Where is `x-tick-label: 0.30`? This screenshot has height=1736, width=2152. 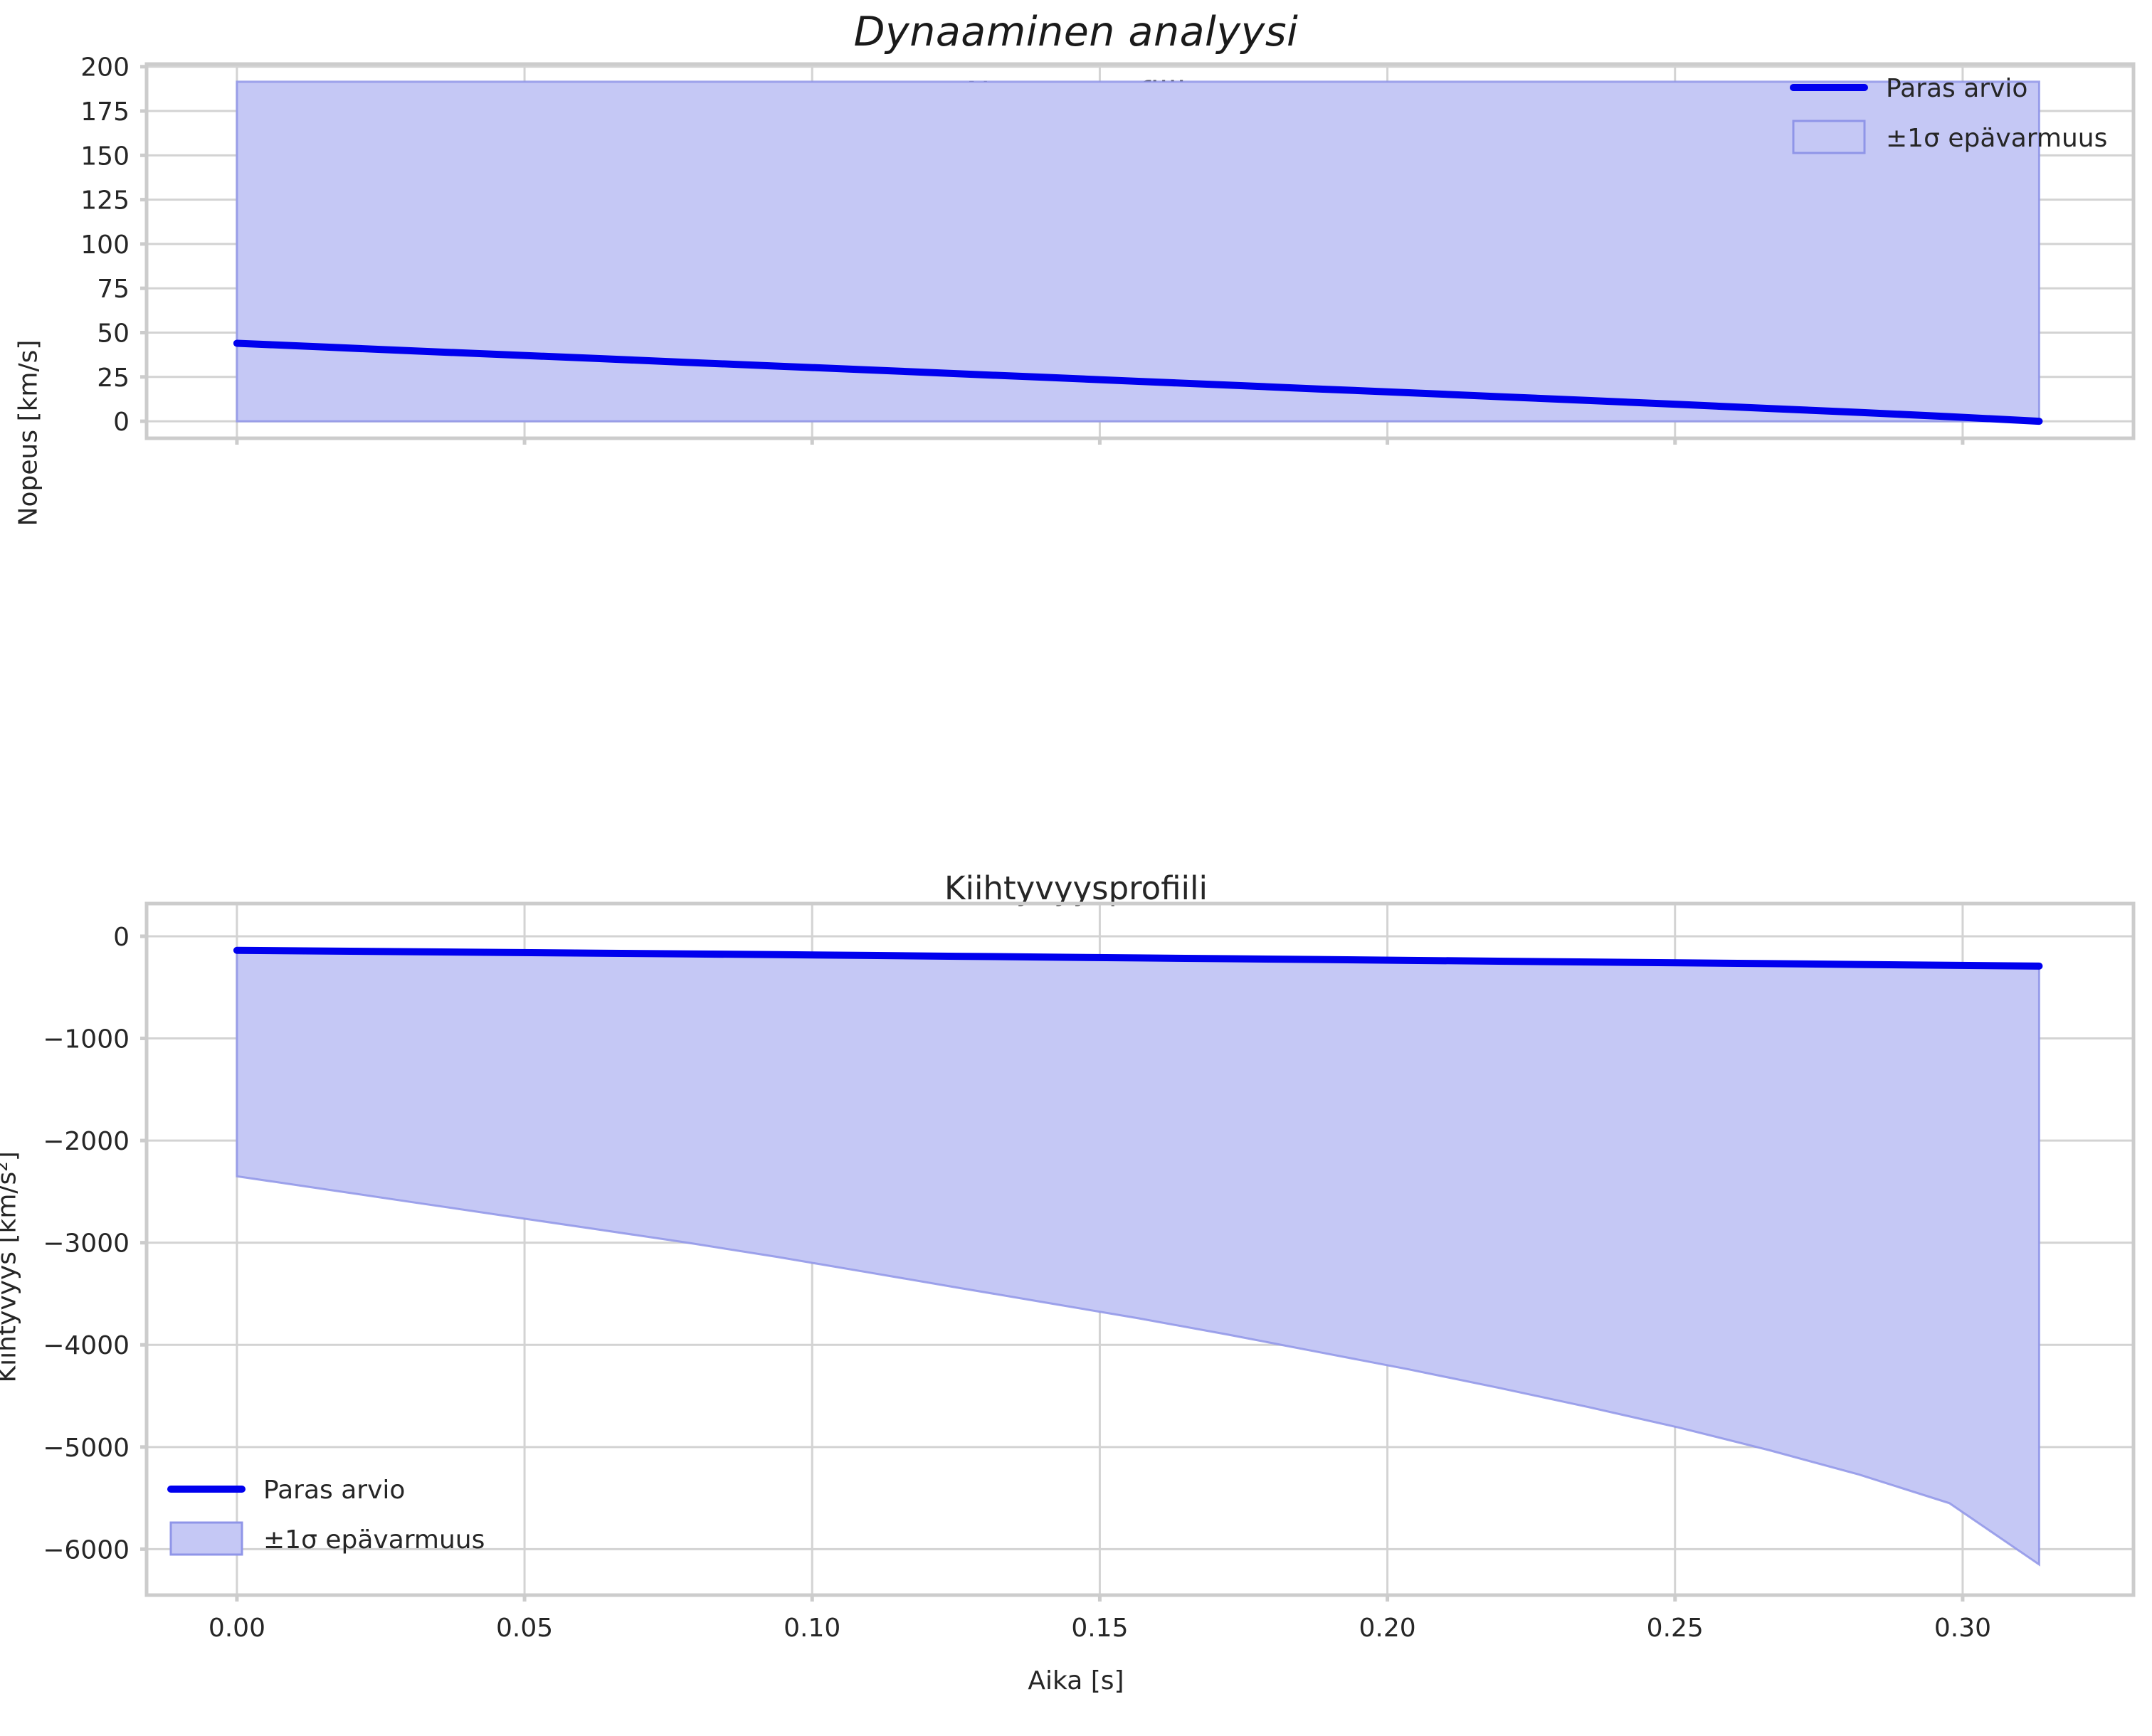 x-tick-label: 0.30 is located at coordinates (1962, 1629).